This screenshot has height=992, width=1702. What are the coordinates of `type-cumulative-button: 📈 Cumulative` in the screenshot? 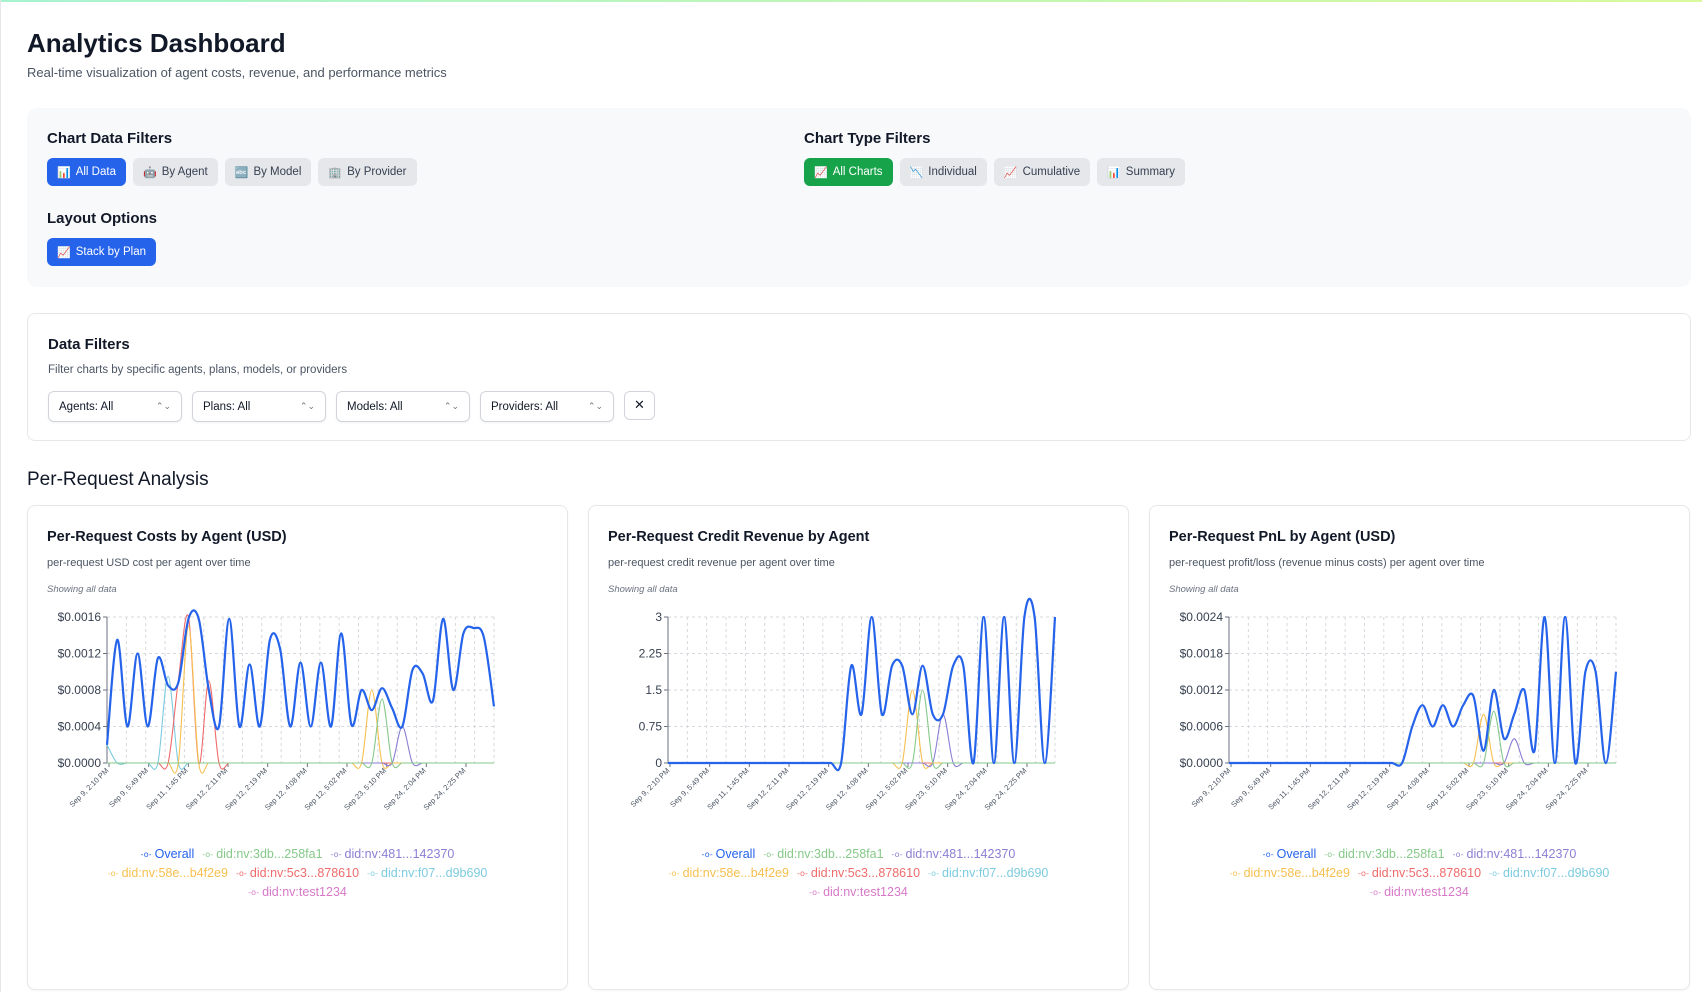 It's located at (1042, 172).